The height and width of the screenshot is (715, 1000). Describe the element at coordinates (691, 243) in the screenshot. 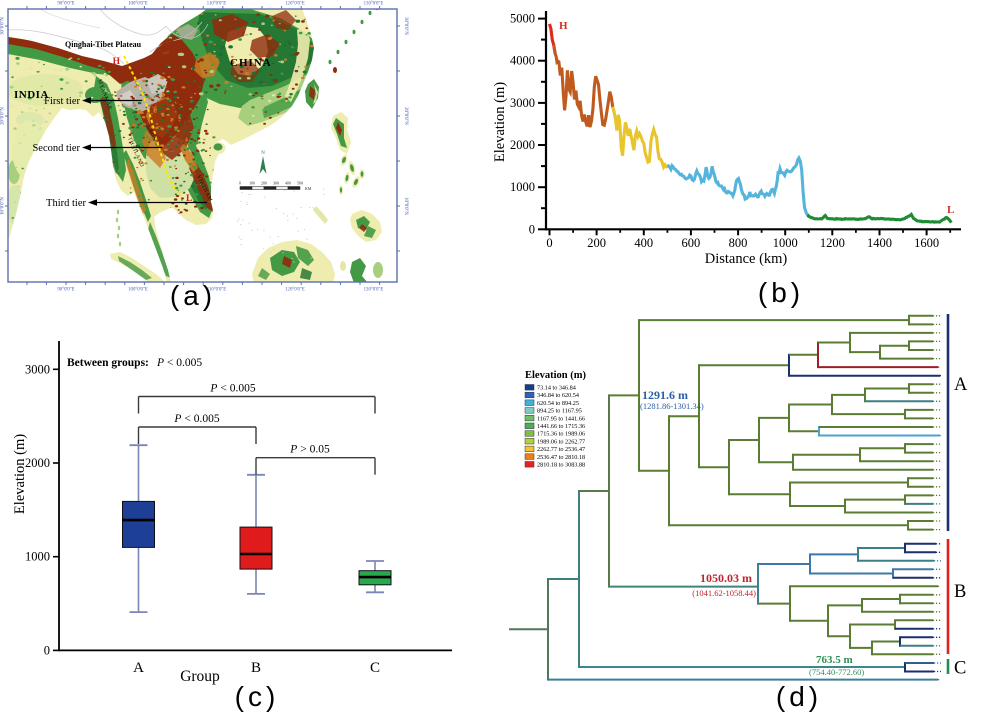

I see `svg-text: 600` at that location.